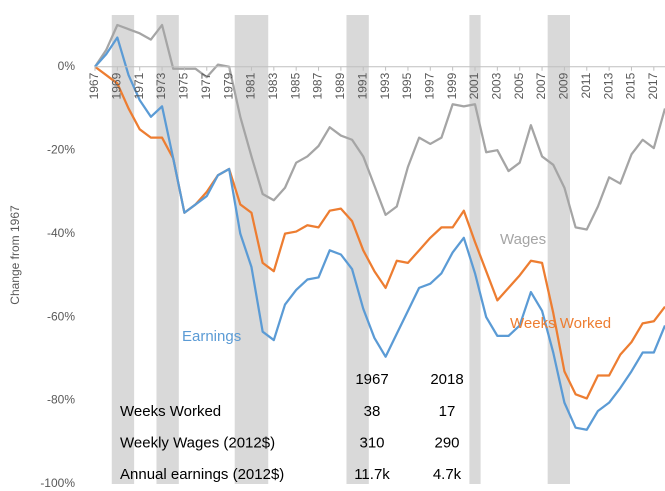  Describe the element at coordinates (407, 85) in the screenshot. I see `x-tick-label: 1995` at that location.